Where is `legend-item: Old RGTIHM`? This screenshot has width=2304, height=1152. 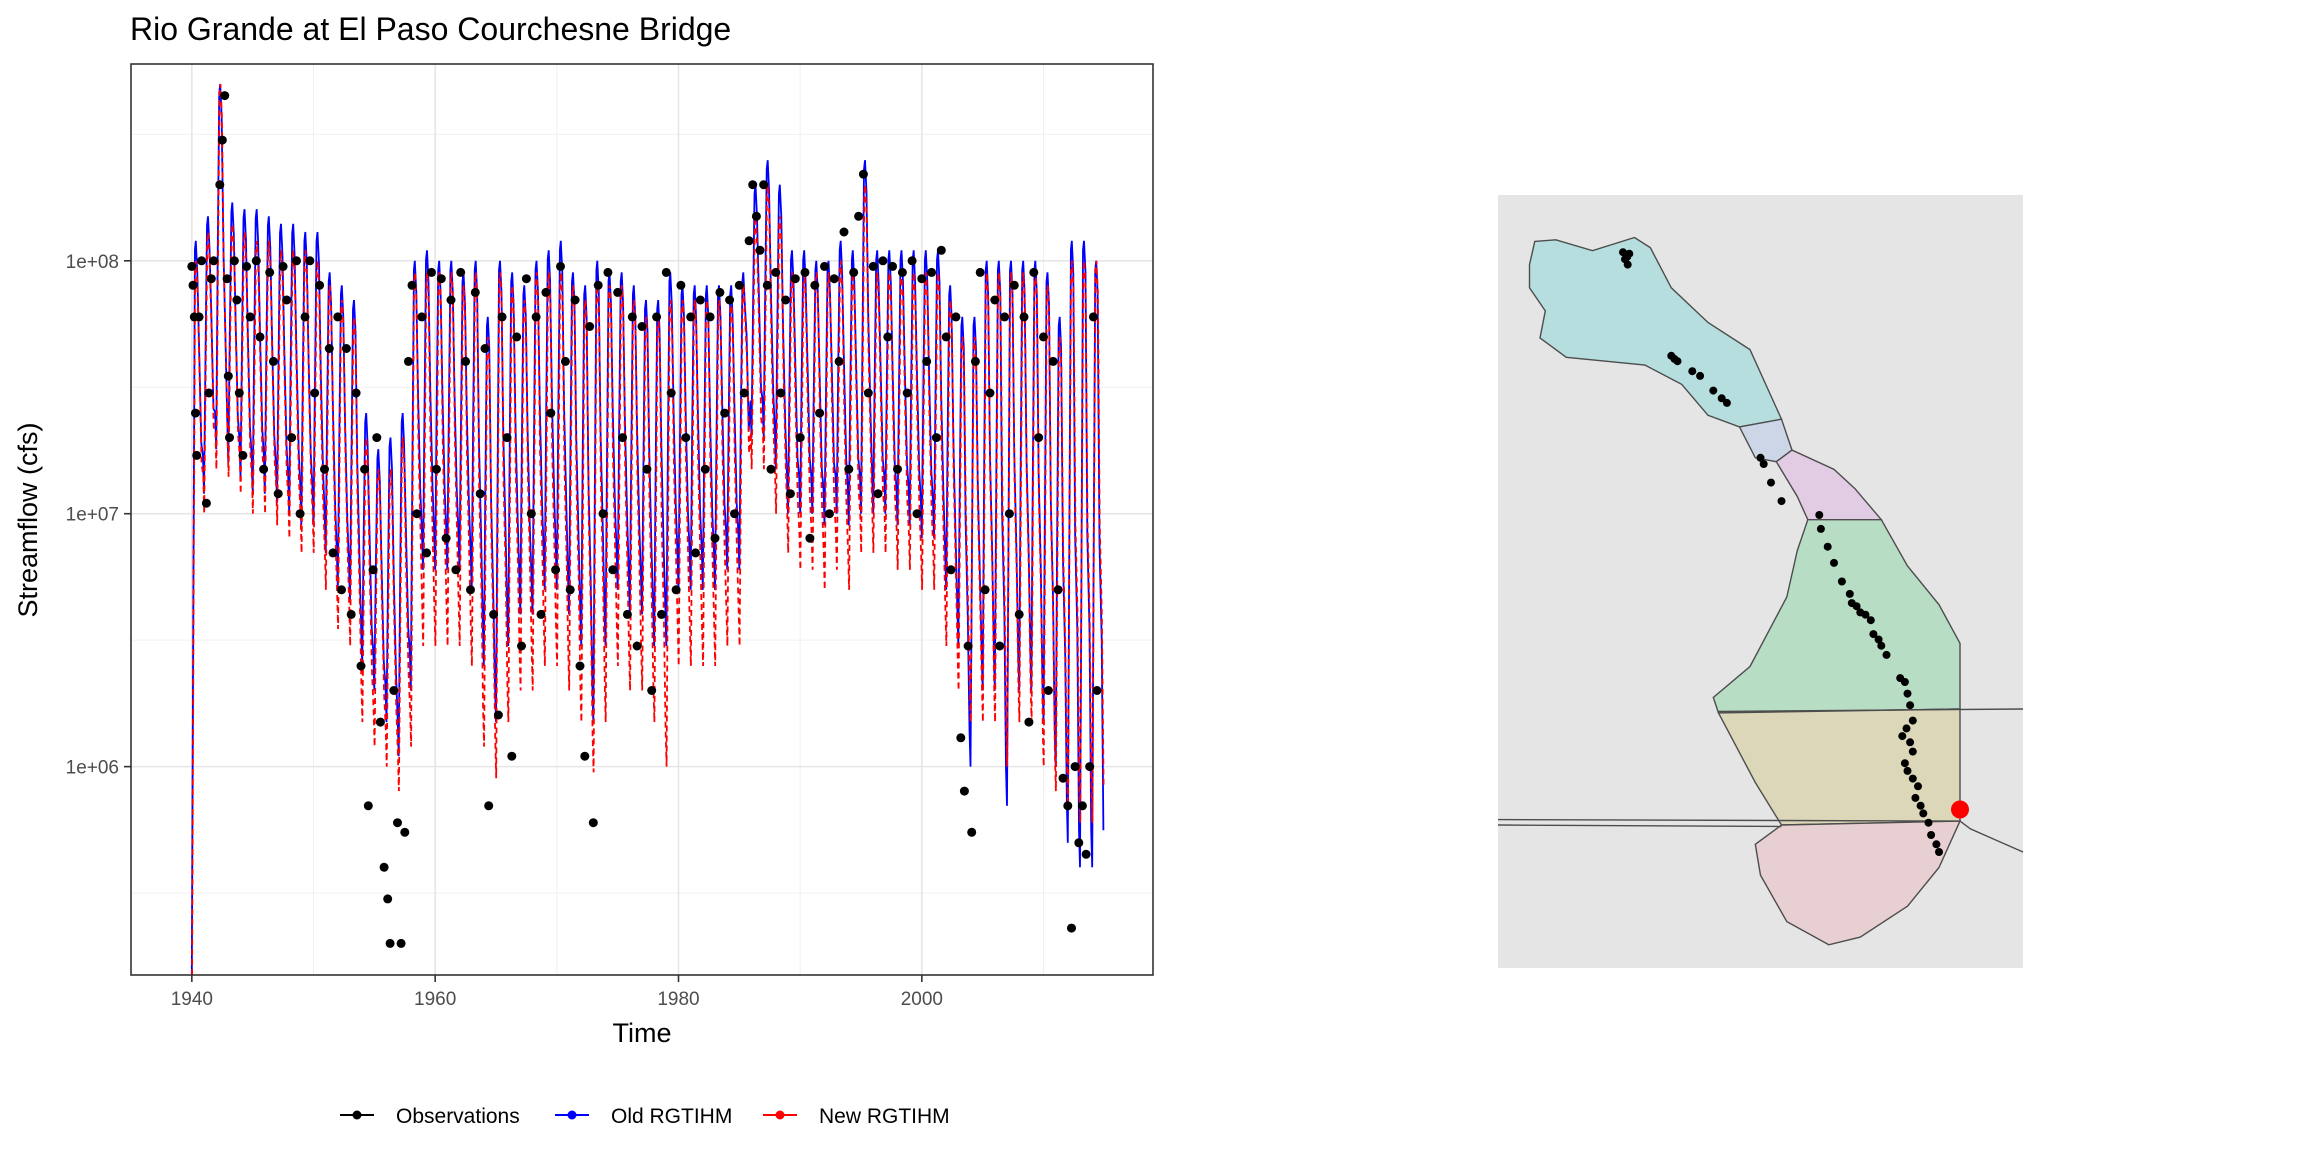
legend-item: Old RGTIHM is located at coordinates (643, 1116).